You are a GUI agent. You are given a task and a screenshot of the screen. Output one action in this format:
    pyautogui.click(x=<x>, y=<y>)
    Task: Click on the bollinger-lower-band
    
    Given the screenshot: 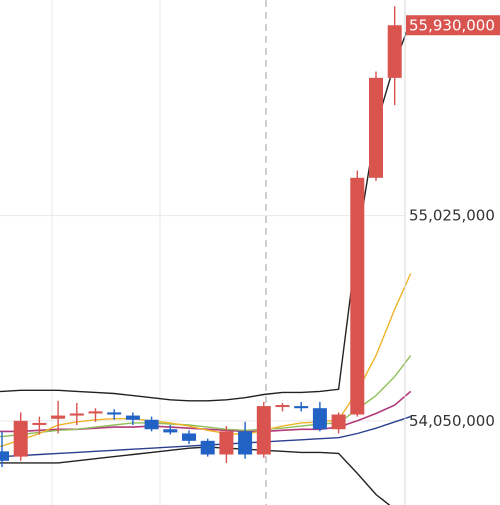 What is the action you would take?
    pyautogui.click(x=195, y=475)
    